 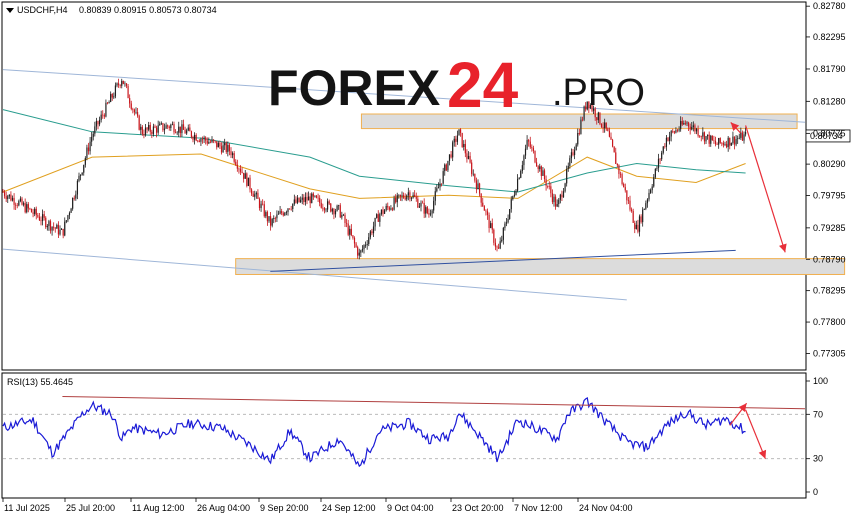 What do you see at coordinates (434, 403) in the screenshot?
I see `rsi-trendline` at bounding box center [434, 403].